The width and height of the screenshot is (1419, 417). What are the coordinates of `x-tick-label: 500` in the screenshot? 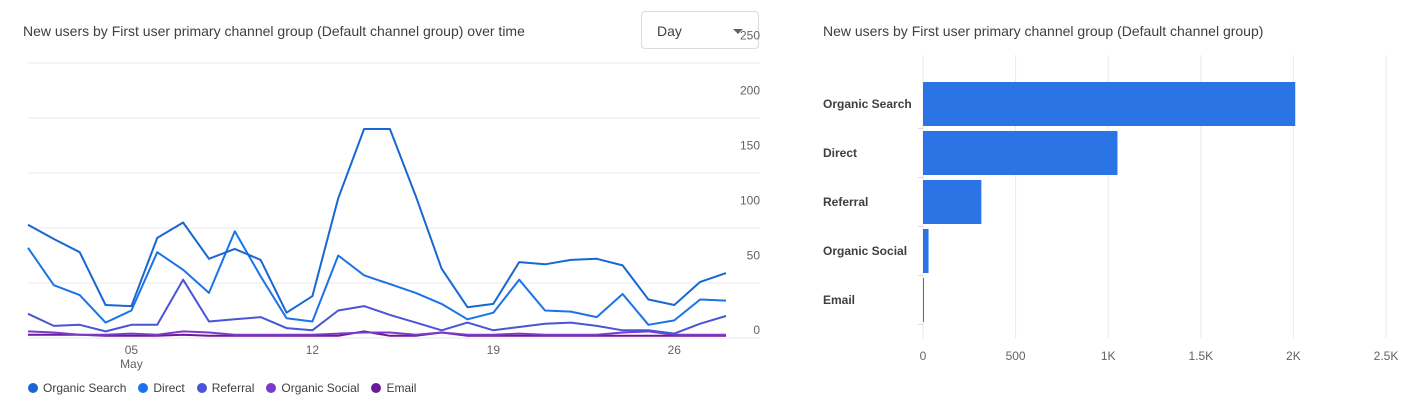 It's located at (1016, 356).